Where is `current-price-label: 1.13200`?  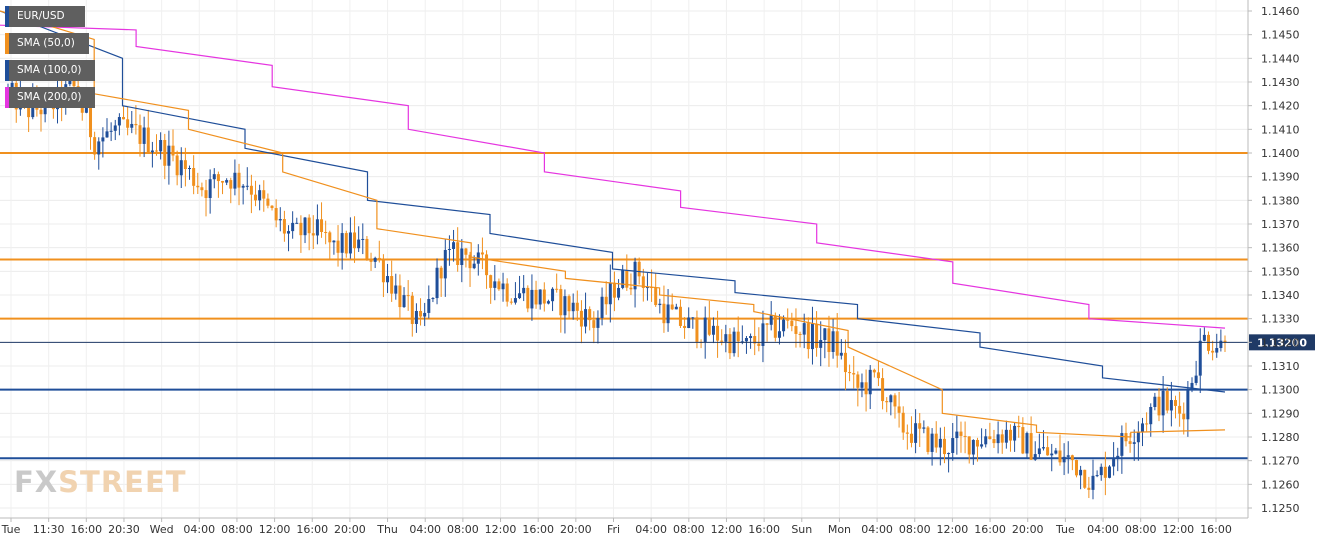
current-price-label: 1.13200 is located at coordinates (1282, 342).